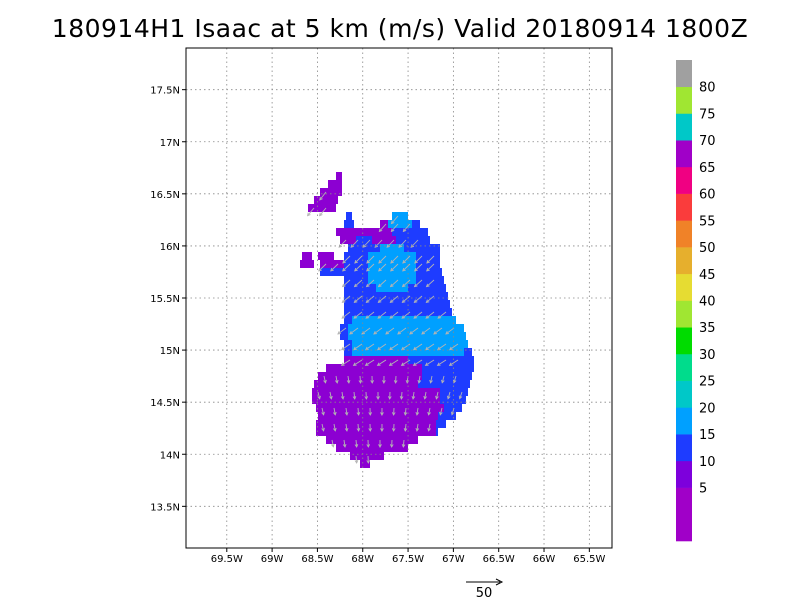  What do you see at coordinates (170, 455) in the screenshot?
I see `lat-tick-label: 14N` at bounding box center [170, 455].